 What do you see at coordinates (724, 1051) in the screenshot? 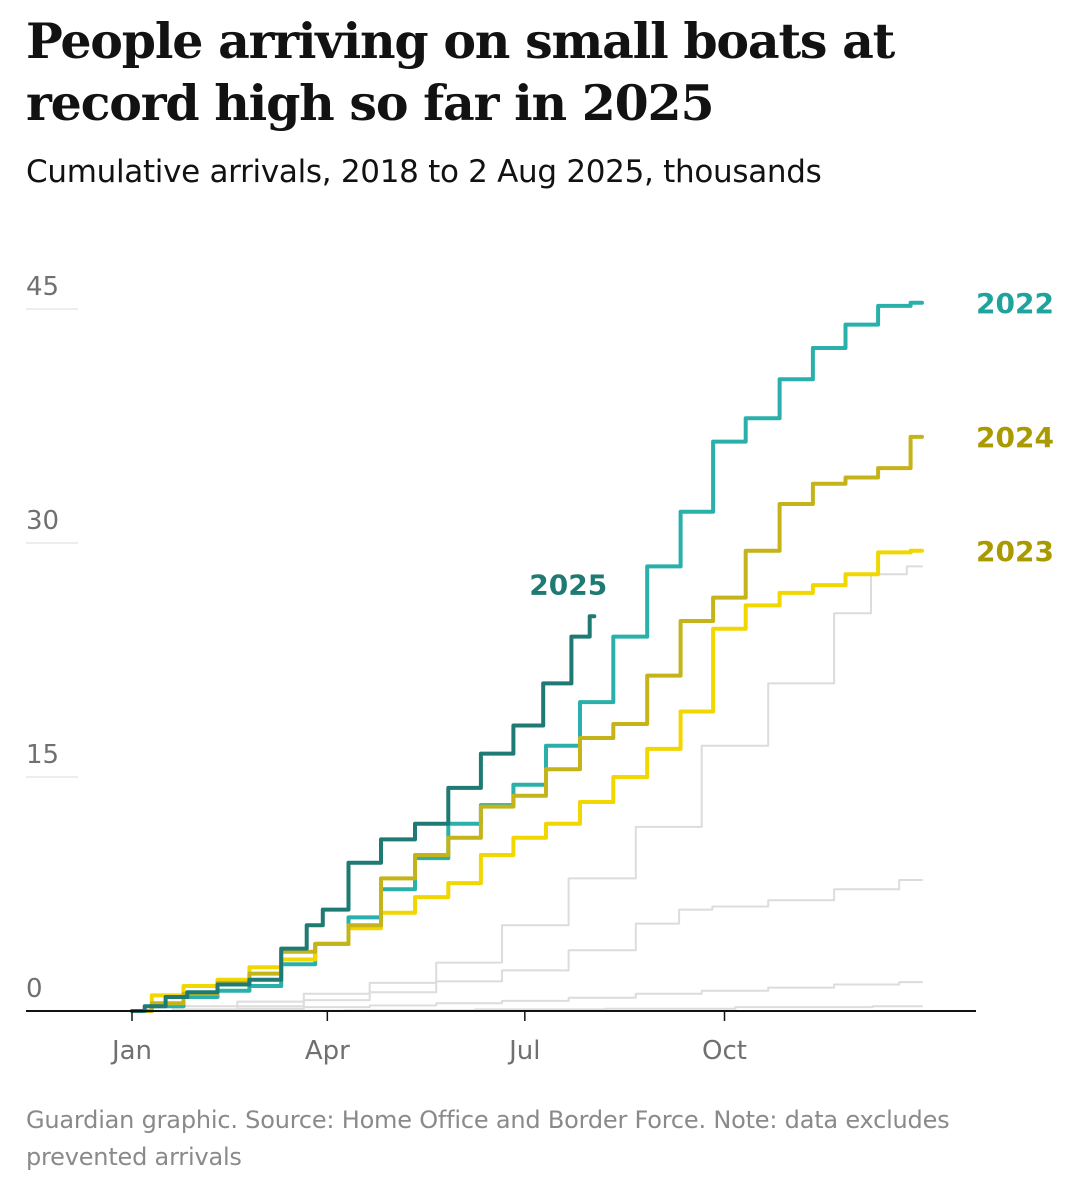
I see `x-tick-label-Oct: Oct` at bounding box center [724, 1051].